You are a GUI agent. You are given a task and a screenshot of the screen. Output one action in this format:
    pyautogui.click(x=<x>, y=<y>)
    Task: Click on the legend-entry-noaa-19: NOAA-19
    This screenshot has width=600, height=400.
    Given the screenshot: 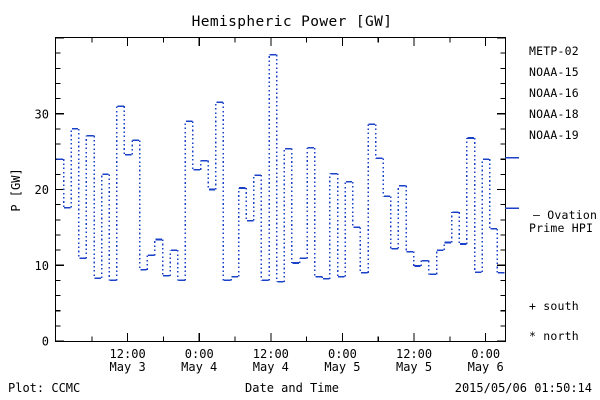 What is the action you would take?
    pyautogui.click(x=554, y=135)
    